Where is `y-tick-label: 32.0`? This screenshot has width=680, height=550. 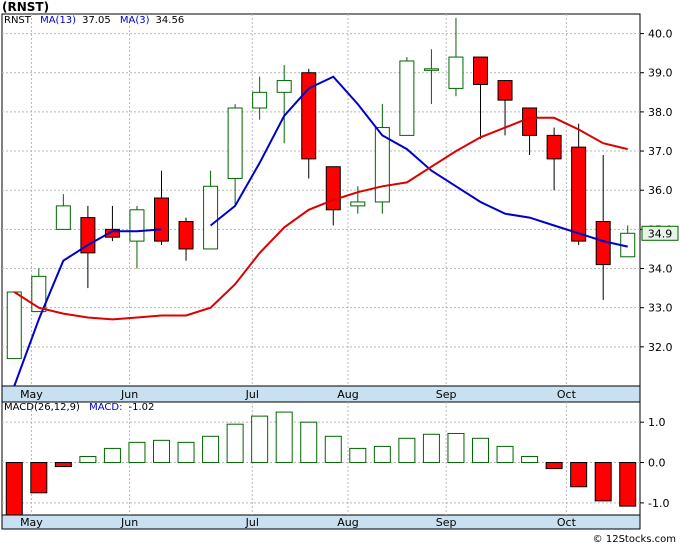 y-tick-label: 32.0 is located at coordinates (660, 347).